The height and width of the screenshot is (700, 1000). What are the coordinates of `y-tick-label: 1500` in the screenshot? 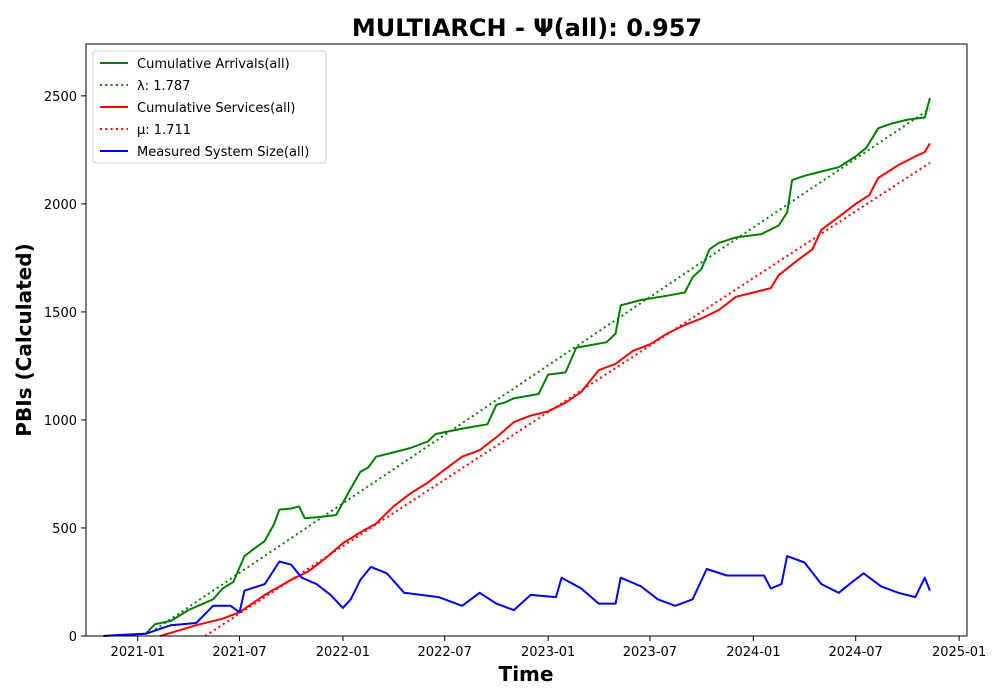 It's located at (60, 313).